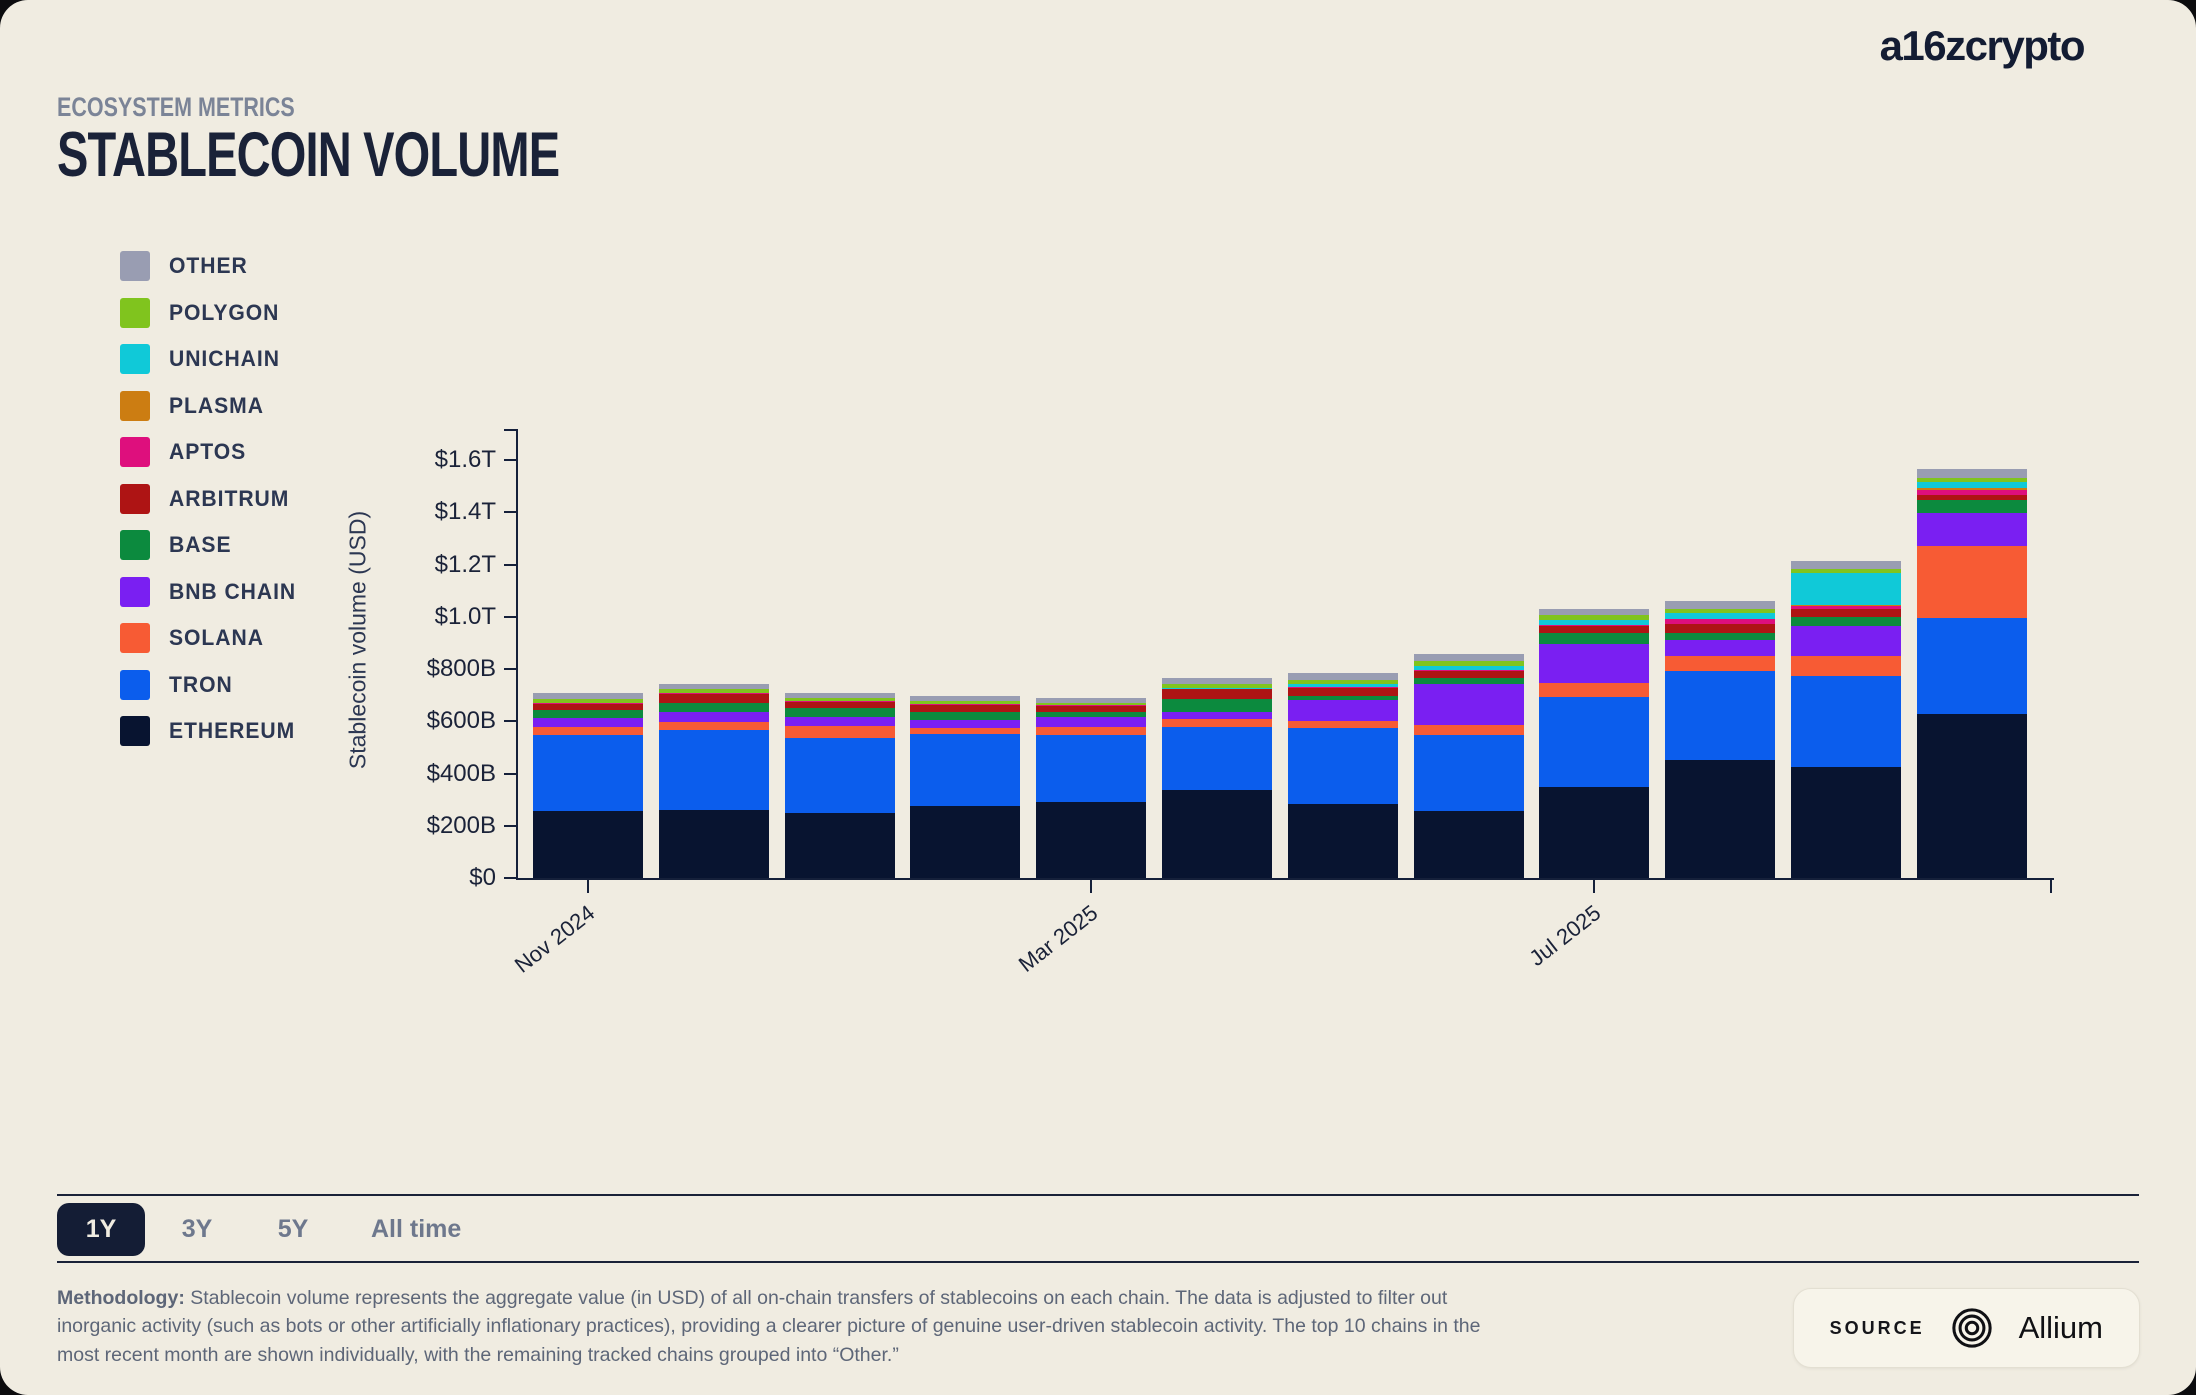 The width and height of the screenshot is (2196, 1395). I want to click on legend-item-polygon: POLYGON, so click(210, 313).